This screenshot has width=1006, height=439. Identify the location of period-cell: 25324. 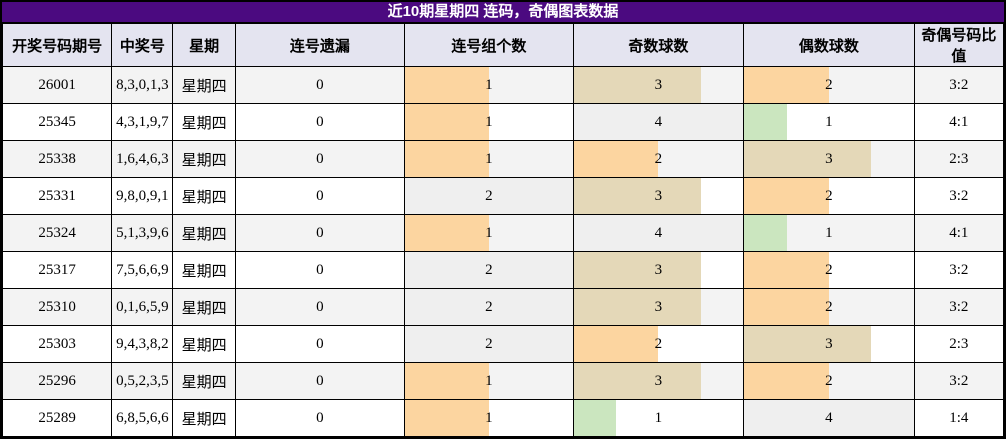
(57, 233).